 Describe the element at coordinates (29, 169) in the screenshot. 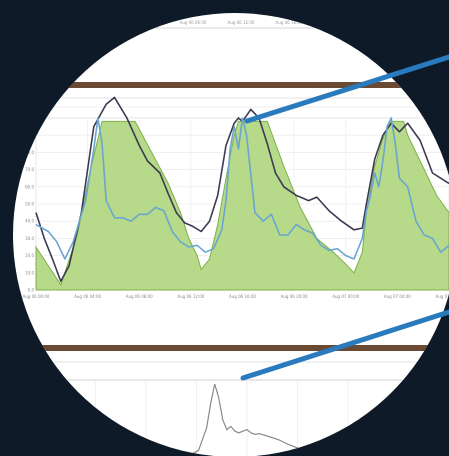

I see `main-y-tick-label: 70.0` at that location.